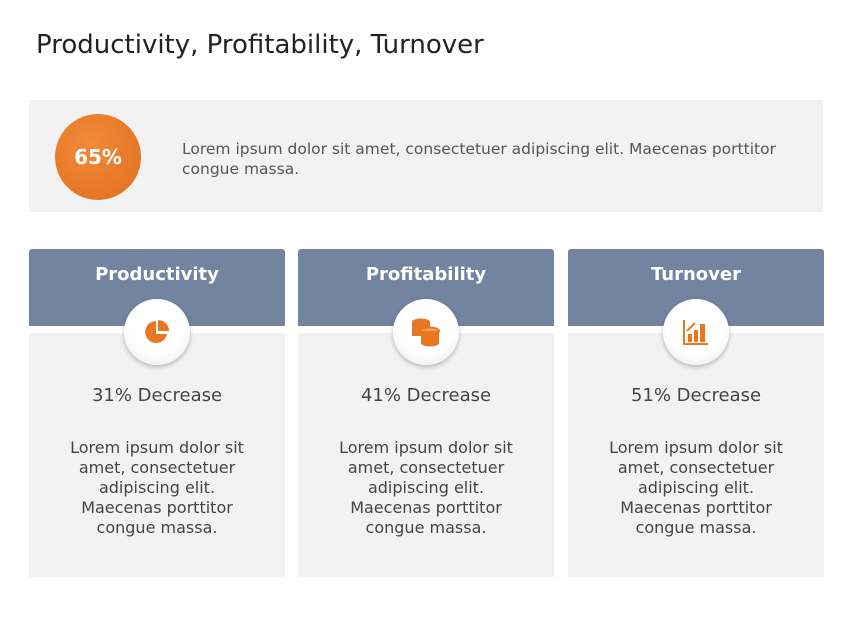  What do you see at coordinates (98, 157) in the screenshot?
I see `summary-percent-badge: 65%` at bounding box center [98, 157].